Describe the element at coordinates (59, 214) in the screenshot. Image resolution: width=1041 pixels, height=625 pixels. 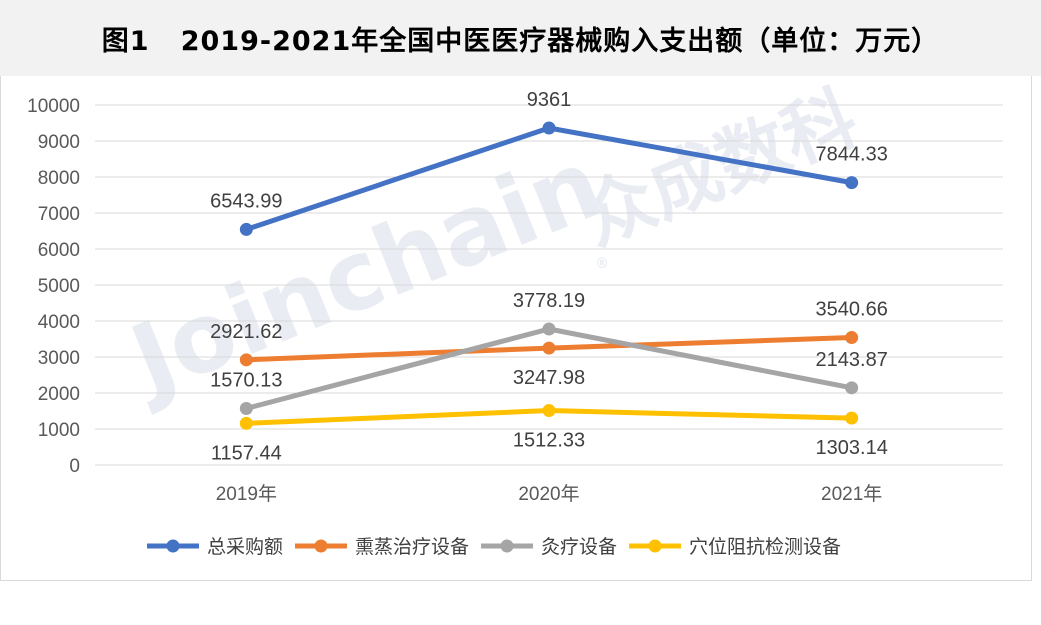
I see `y-tick-label: 7000` at that location.